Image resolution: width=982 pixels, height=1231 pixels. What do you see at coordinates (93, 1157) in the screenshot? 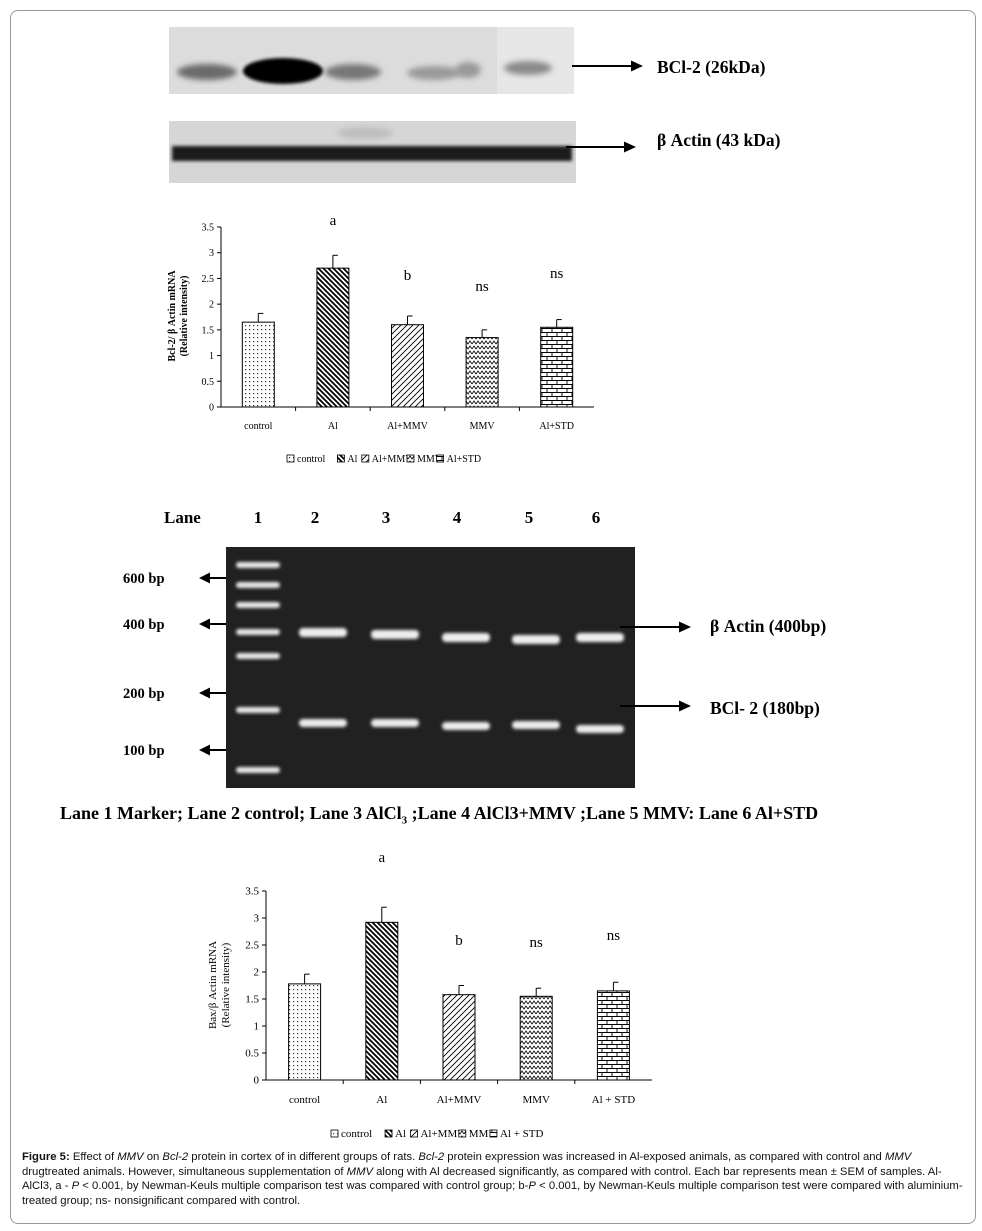
I see `caption-text: Effect of` at bounding box center [93, 1157].